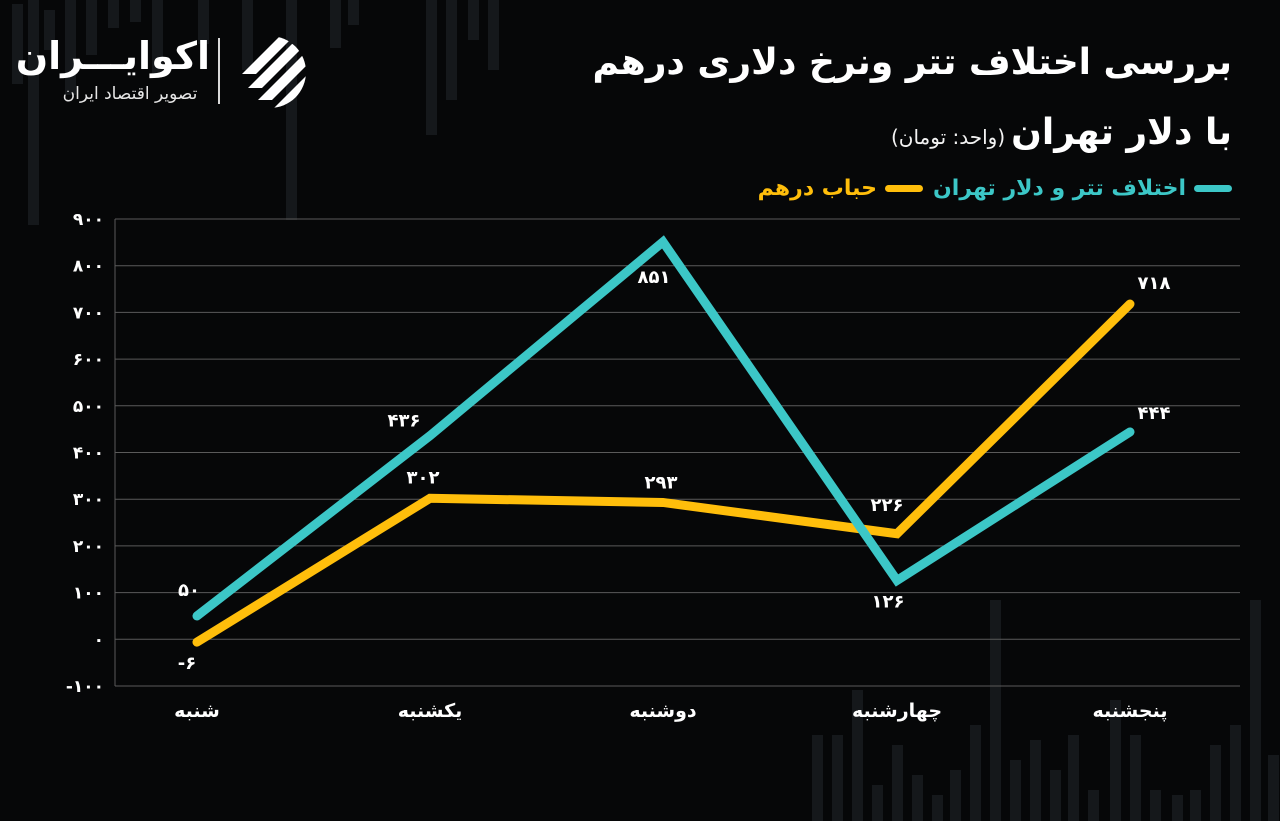 This screenshot has width=1280, height=821. I want to click on brand-tagline: تصویر اقتصاد ایران, so click(130, 94).